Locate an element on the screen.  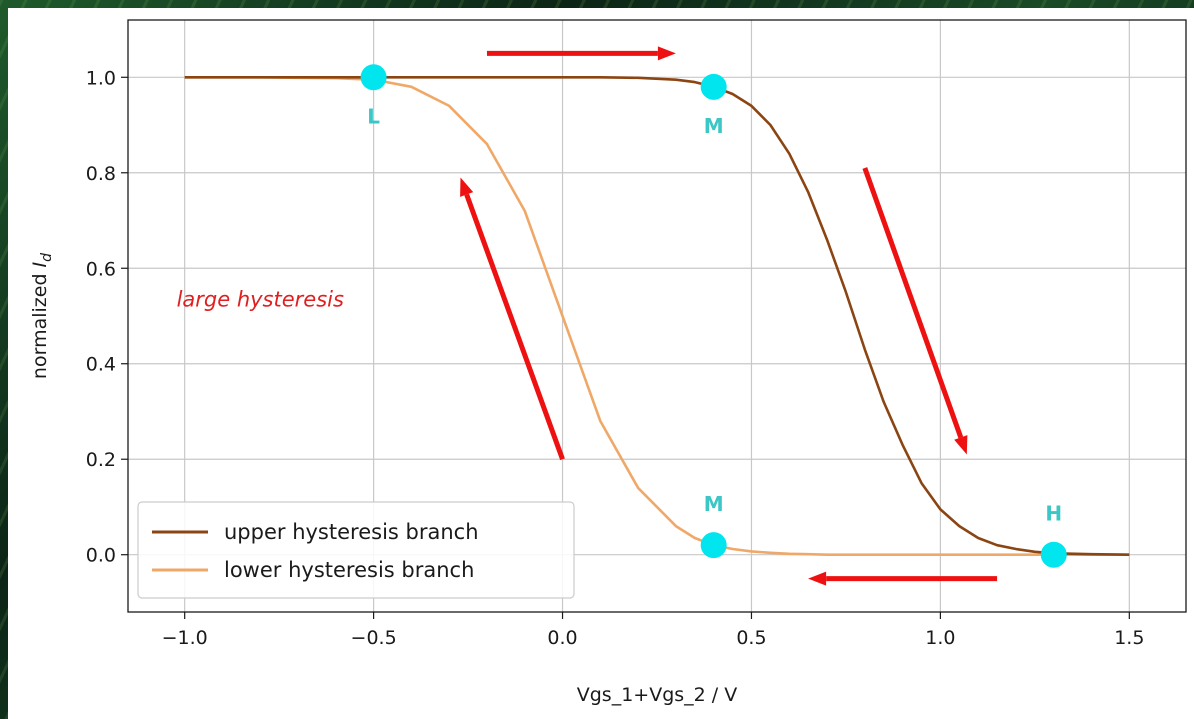
x-axis-label: Vgs_1+Vgs_2 / V is located at coordinates (657, 695).